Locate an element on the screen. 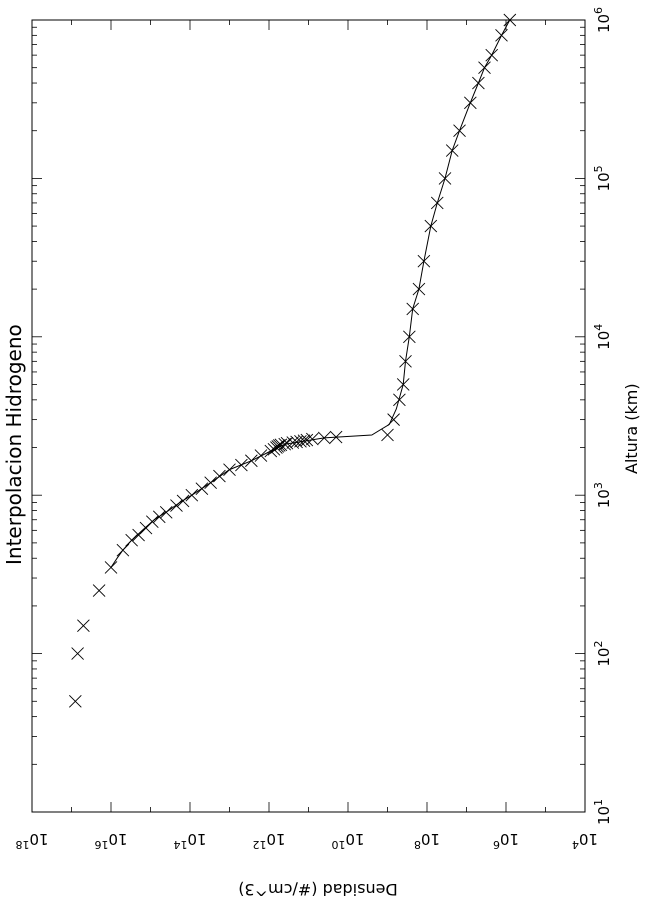  density-tick-label: 10¹² is located at coordinates (268, 840).